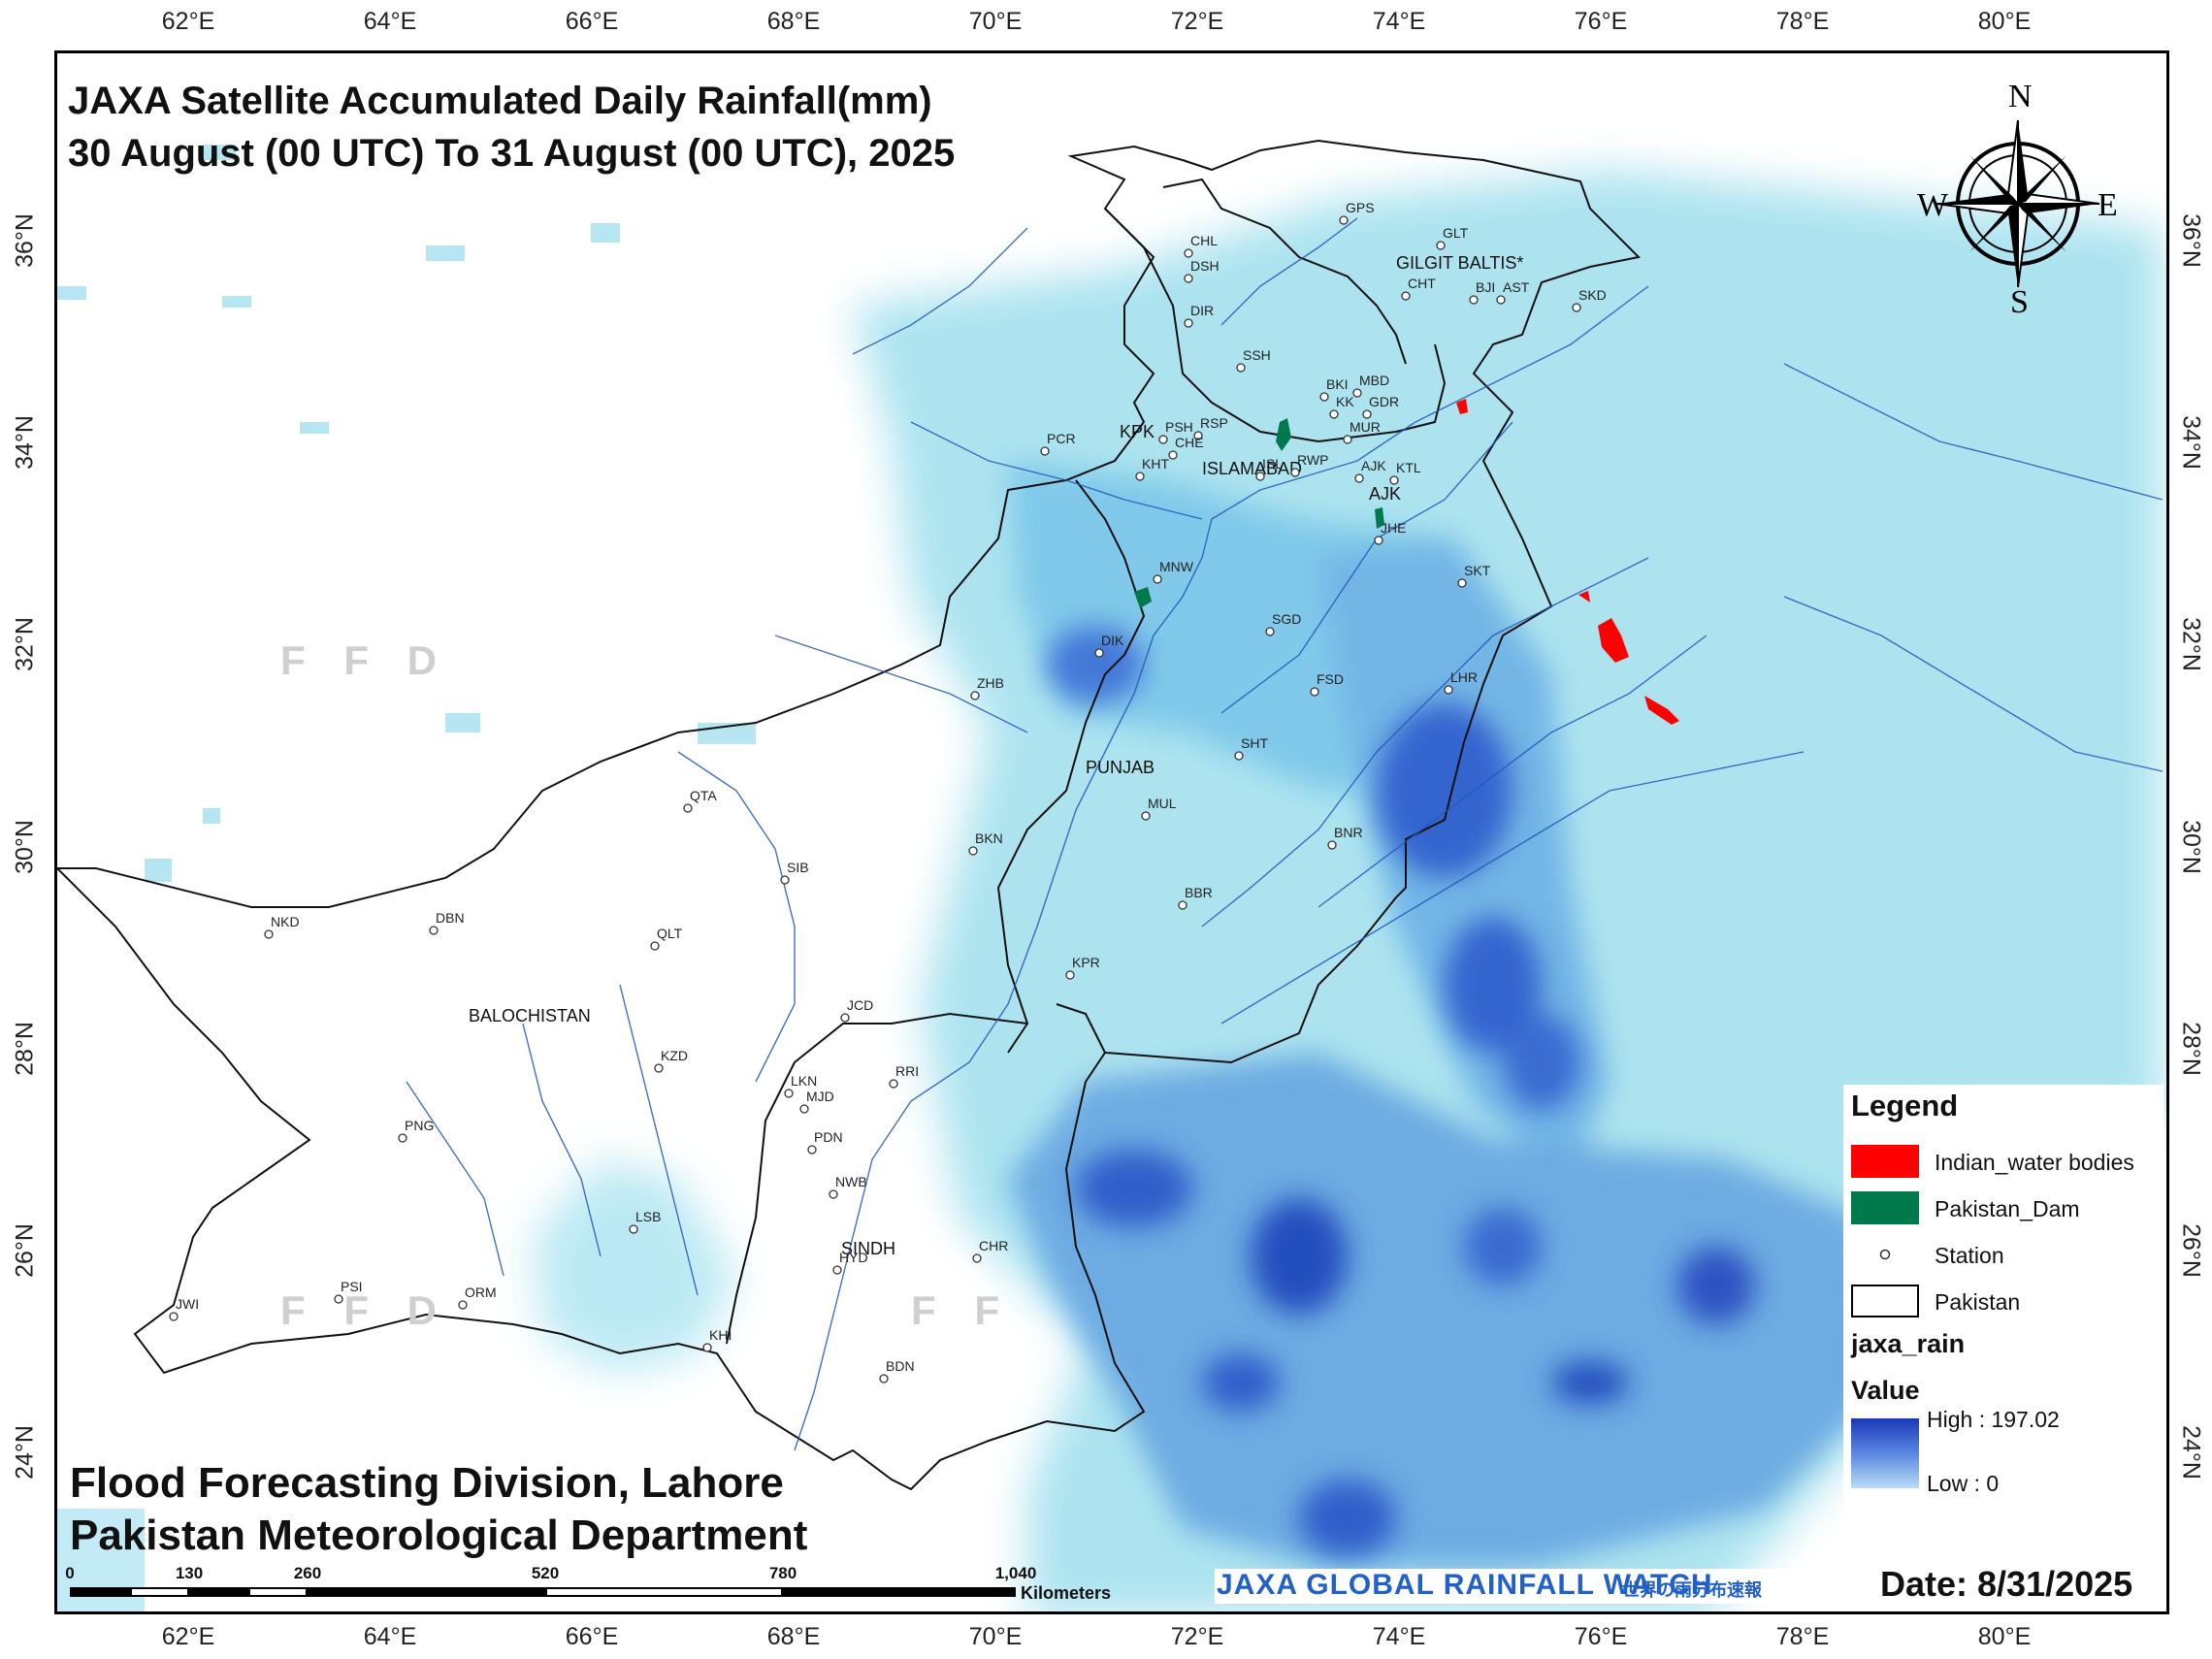 The image size is (2212, 1659). I want to click on station-code: RWP, so click(1312, 460).